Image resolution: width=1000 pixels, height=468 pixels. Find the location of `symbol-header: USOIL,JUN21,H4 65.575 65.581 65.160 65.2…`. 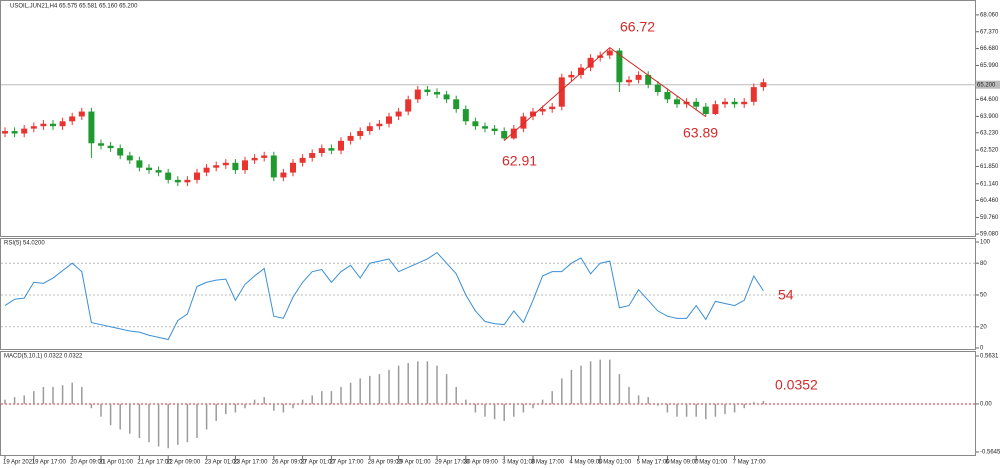

symbol-header: USOIL,JUN21,H4 65.575 65.581 65.160 65.2… is located at coordinates (74, 7).